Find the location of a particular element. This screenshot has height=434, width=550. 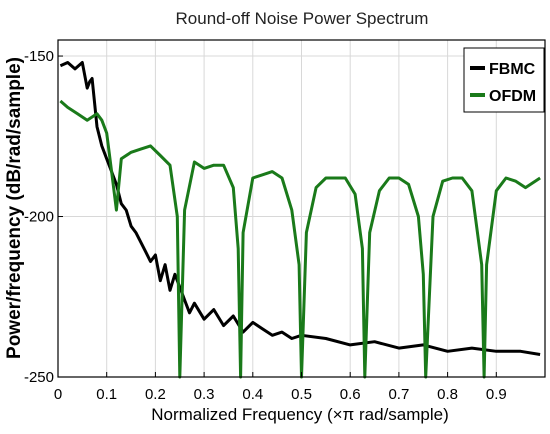

legend-label-fbmc: FBMC is located at coordinates (512, 69).